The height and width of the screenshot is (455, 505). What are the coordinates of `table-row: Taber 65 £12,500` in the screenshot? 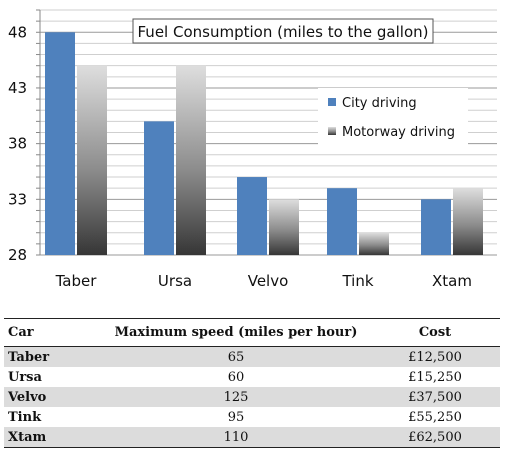 It's located at (252, 356).